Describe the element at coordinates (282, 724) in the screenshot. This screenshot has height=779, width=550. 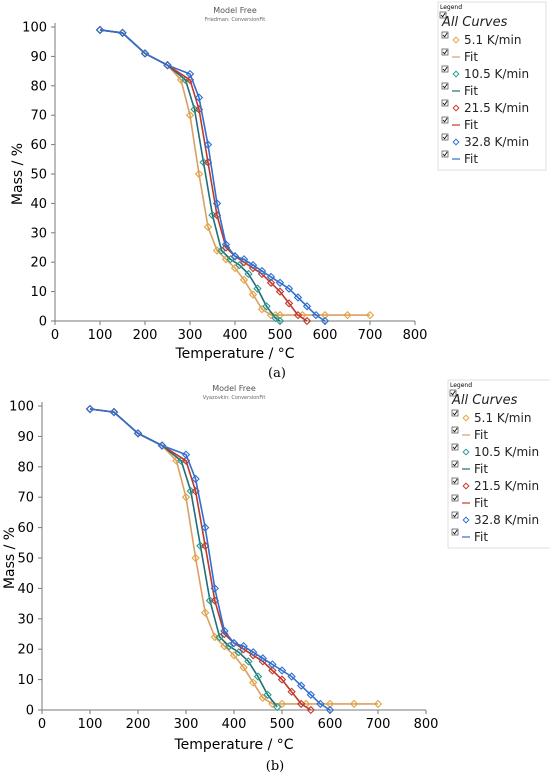
I see `x-tick-label: 500` at that location.